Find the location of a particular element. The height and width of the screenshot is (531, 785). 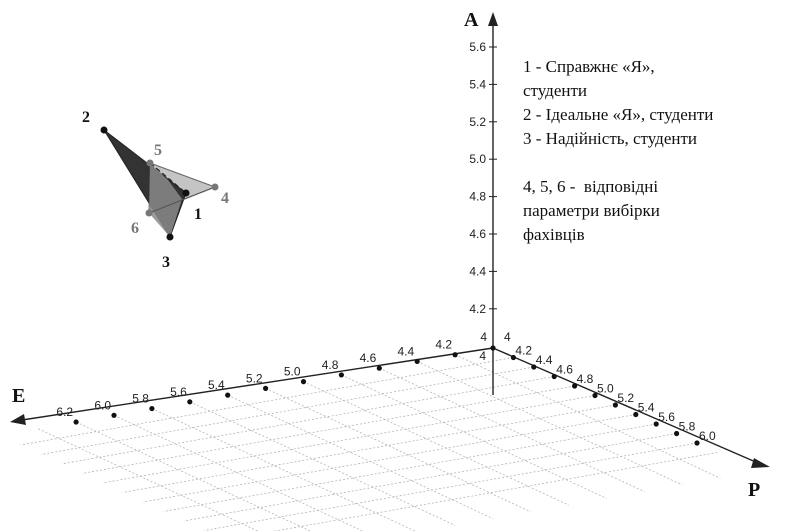

axis-e-tick-label: 5.0 is located at coordinates (292, 372).